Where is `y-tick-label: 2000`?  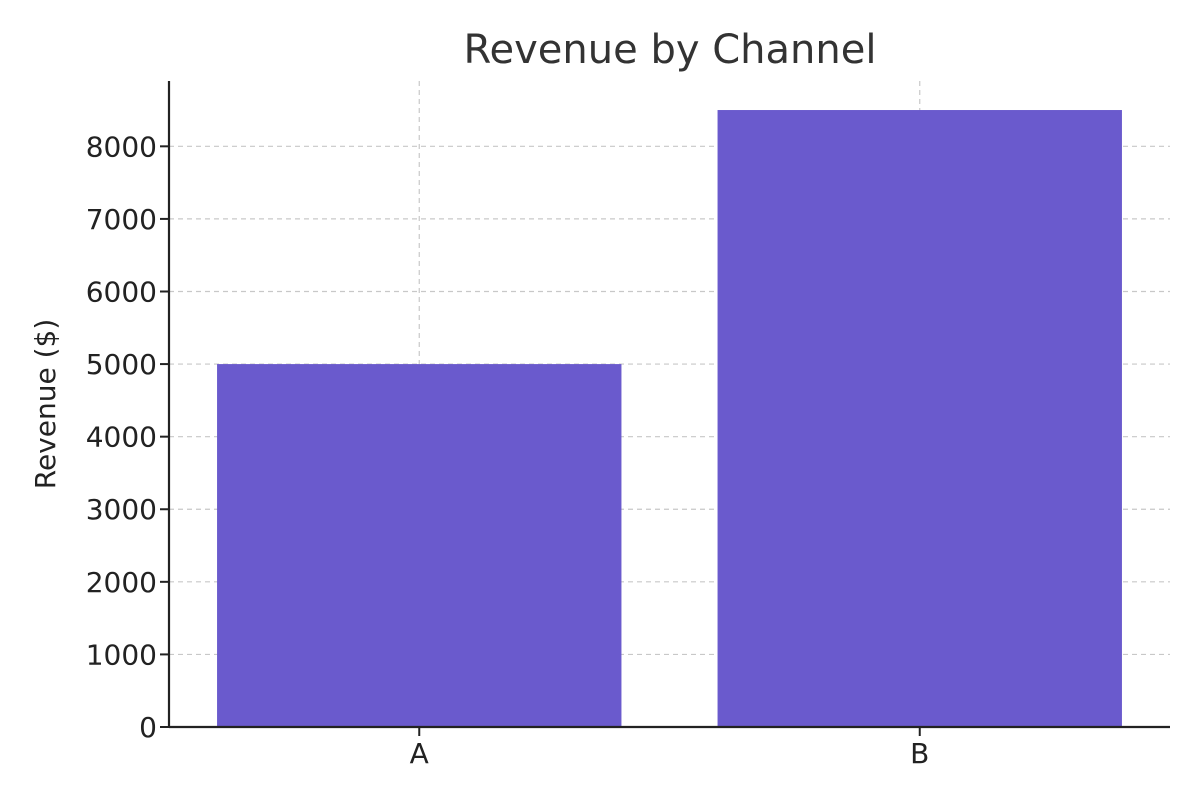
y-tick-label: 2000 is located at coordinates (121, 582).